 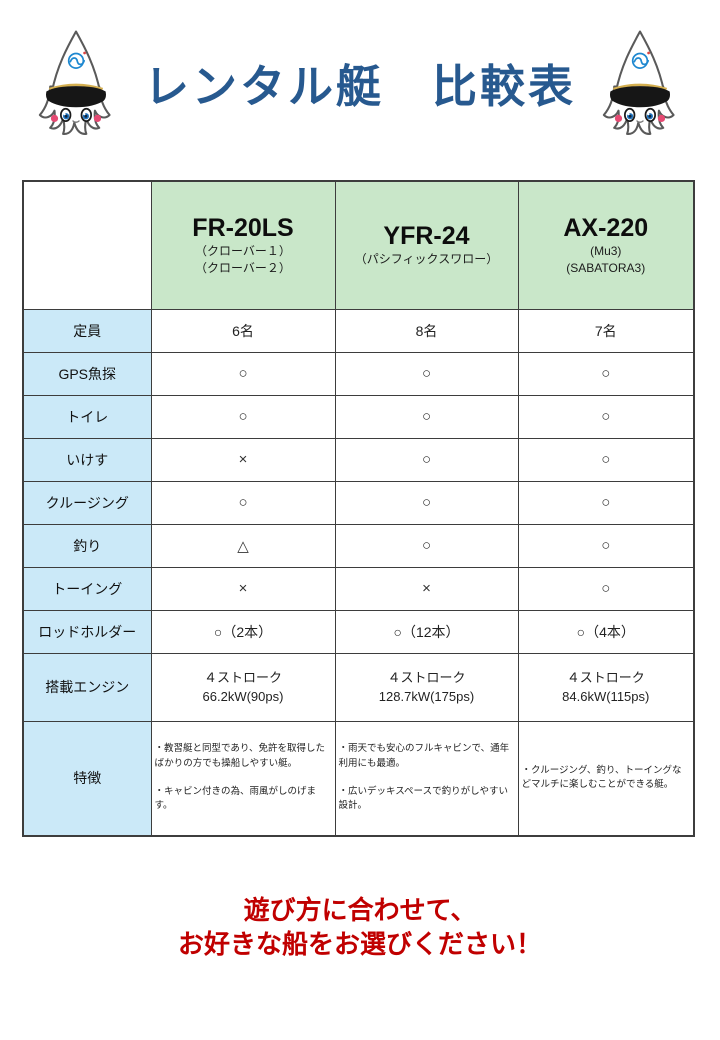 What do you see at coordinates (87, 687) in the screenshot?
I see `row-label: 搭載エンジン` at bounding box center [87, 687].